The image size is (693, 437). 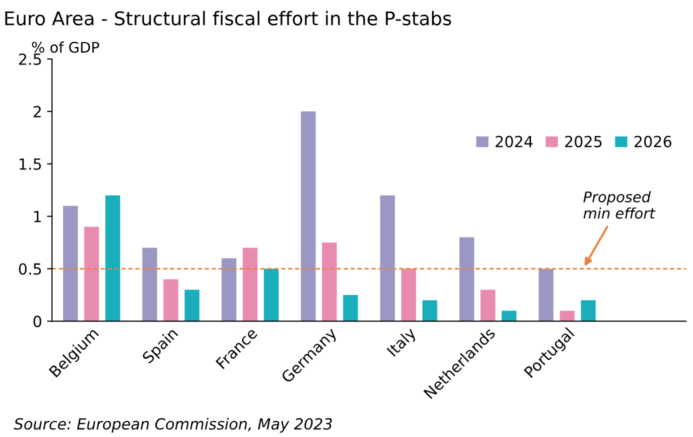 I want to click on legend-label: 2026, so click(x=653, y=142).